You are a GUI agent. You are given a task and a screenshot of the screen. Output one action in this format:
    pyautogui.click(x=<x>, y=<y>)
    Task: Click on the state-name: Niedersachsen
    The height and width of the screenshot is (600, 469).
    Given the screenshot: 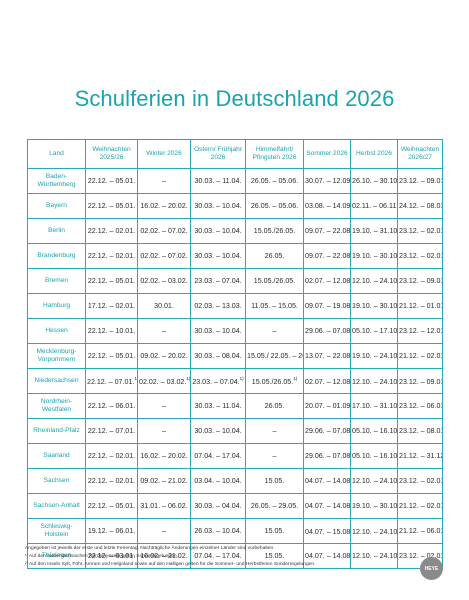 What is the action you would take?
    pyautogui.click(x=56, y=381)
    